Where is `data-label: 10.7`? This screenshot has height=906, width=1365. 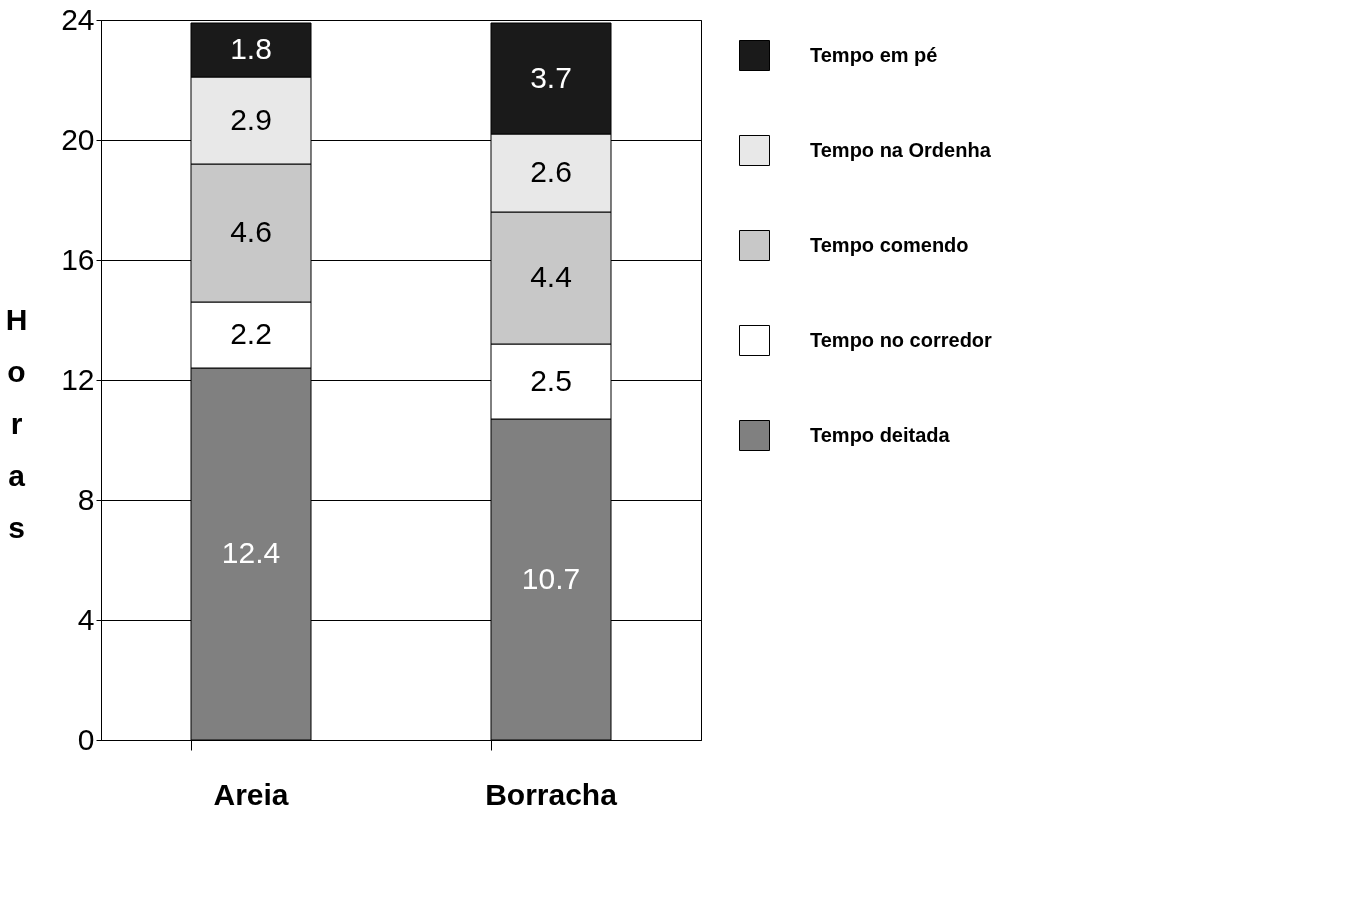 data-label: 10.7 is located at coordinates (551, 578).